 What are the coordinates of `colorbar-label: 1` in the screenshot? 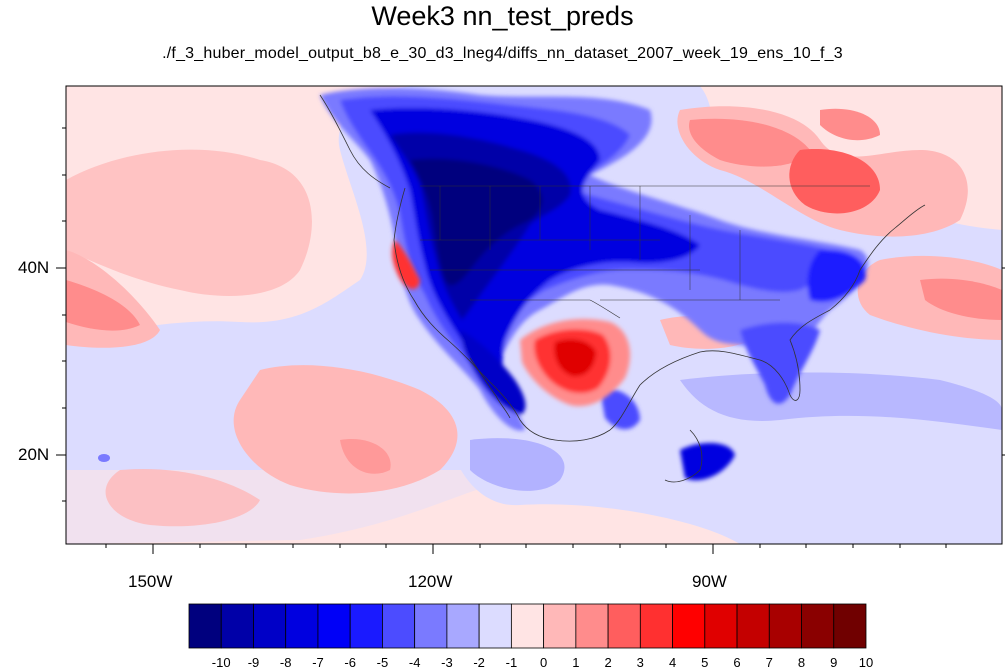 It's located at (576, 662).